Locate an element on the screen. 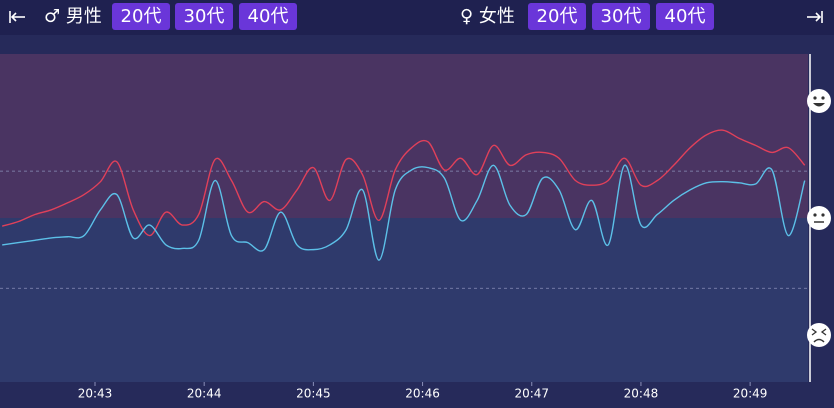 Image resolution: width=834 pixels, height=408 pixels. x-tick-label: 20:45 is located at coordinates (313, 394).